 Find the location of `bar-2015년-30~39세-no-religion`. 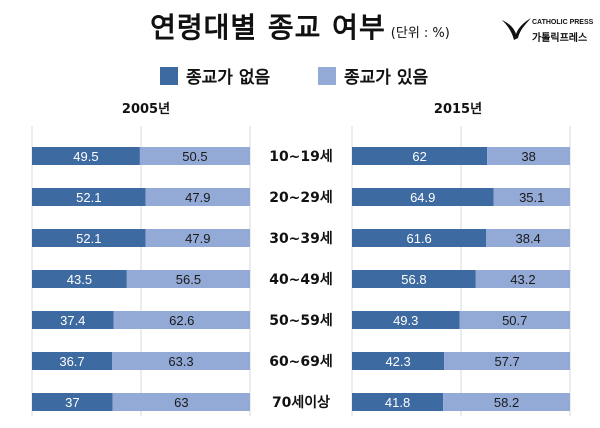

bar-2015년-30~39세-no-religion is located at coordinates (419, 238).